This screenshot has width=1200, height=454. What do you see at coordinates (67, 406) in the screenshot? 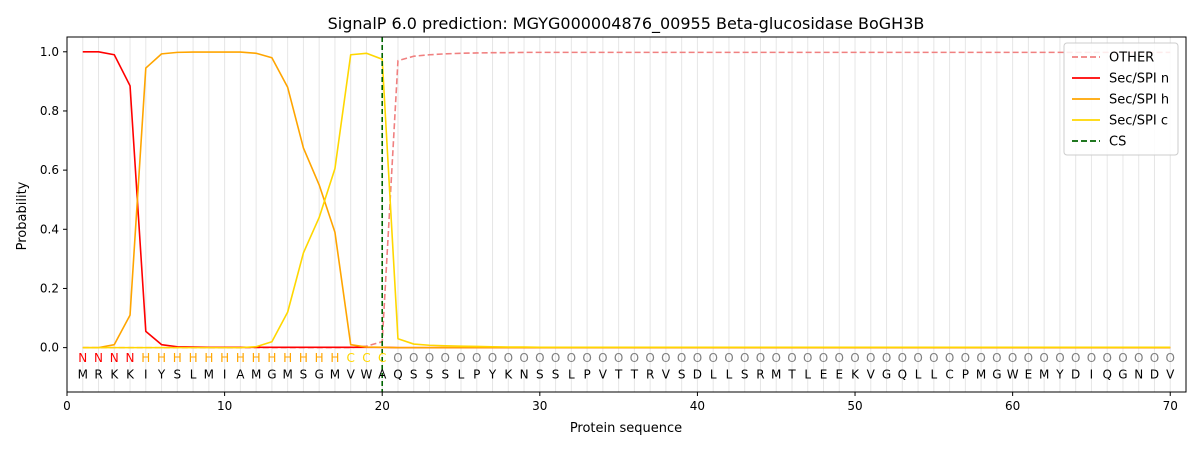
I see `x-tick-label: 0` at bounding box center [67, 406].